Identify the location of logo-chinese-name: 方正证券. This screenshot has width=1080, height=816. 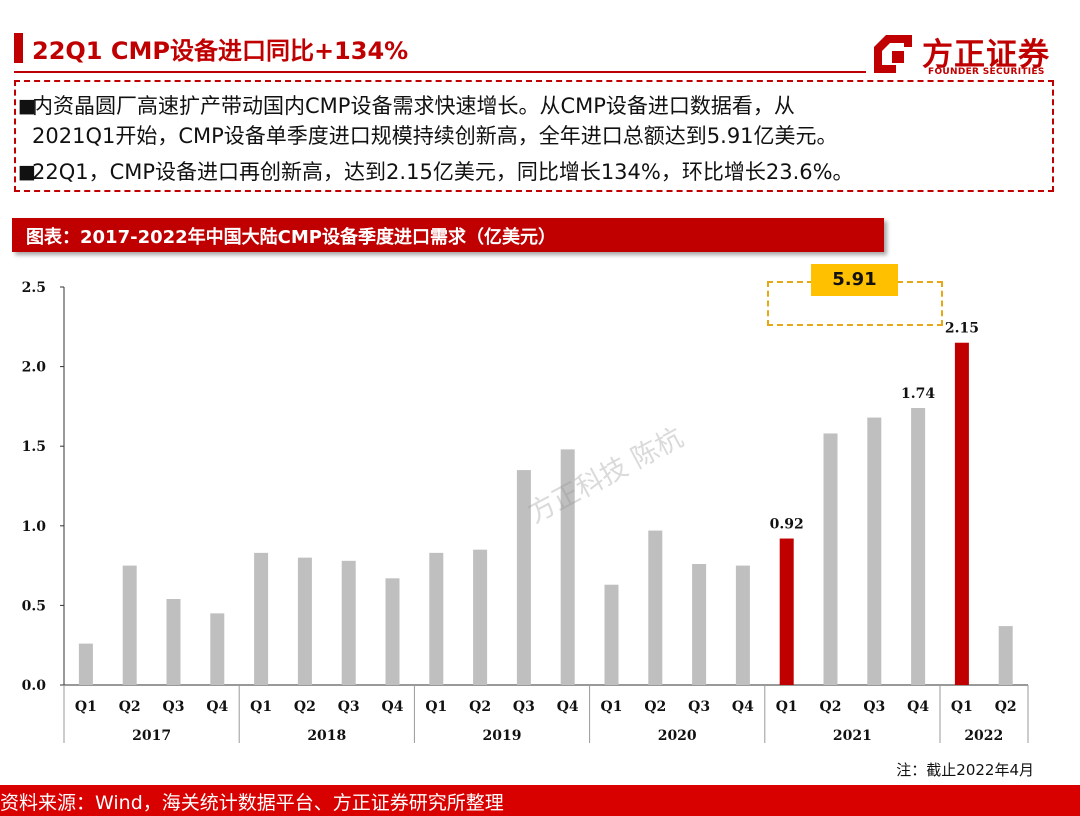
(986, 55).